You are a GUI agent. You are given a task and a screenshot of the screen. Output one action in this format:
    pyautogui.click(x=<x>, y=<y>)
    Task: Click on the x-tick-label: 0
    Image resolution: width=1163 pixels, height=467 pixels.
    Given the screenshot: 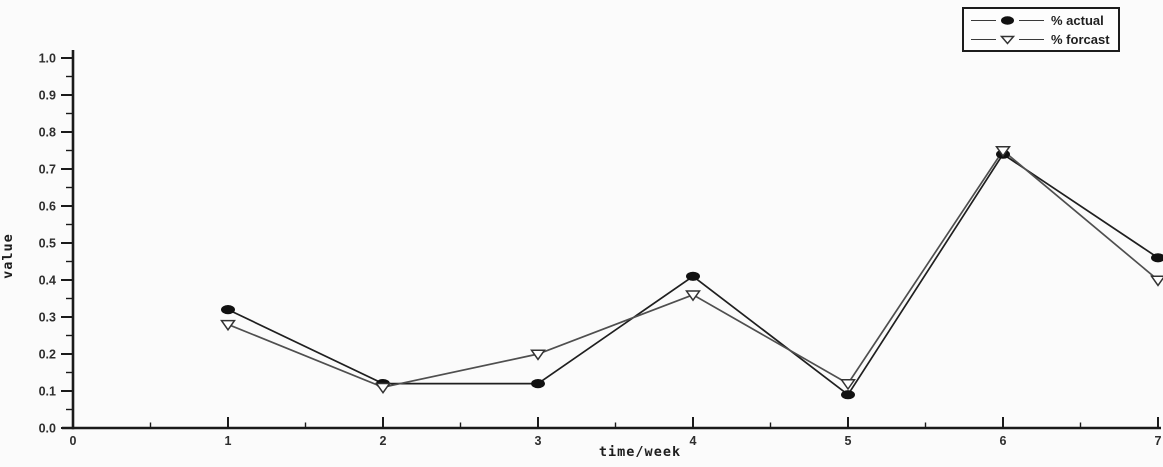 What is the action you would take?
    pyautogui.click(x=73, y=441)
    